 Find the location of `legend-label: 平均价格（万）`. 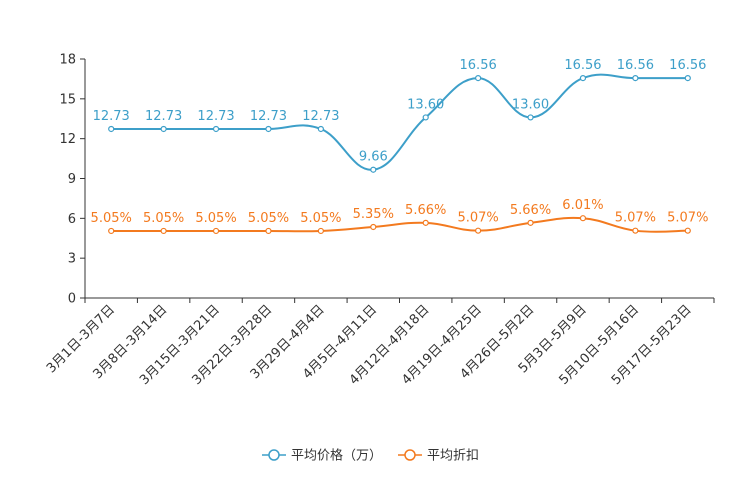

legend-label: 平均价格（万） is located at coordinates (336, 456).